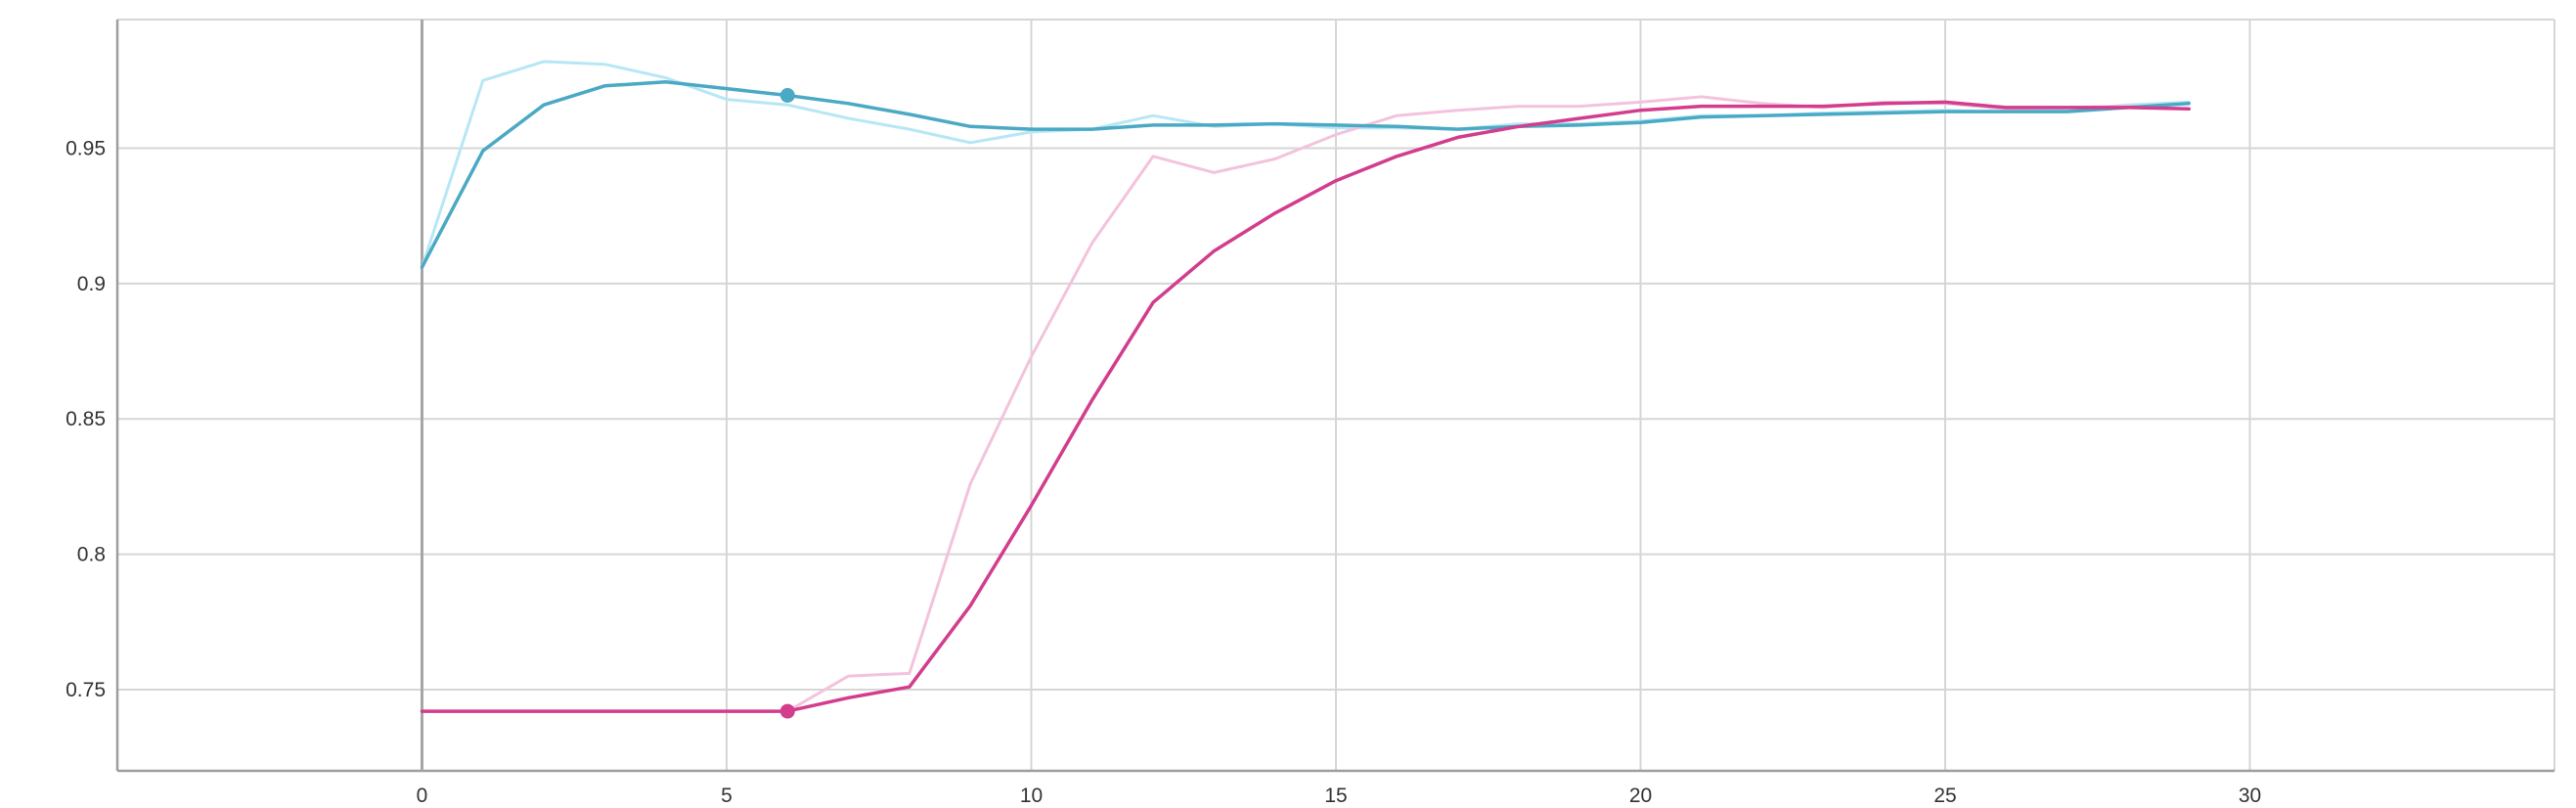 This screenshot has height=808, width=2576. I want to click on y-tick-label: 0.9, so click(91, 284).